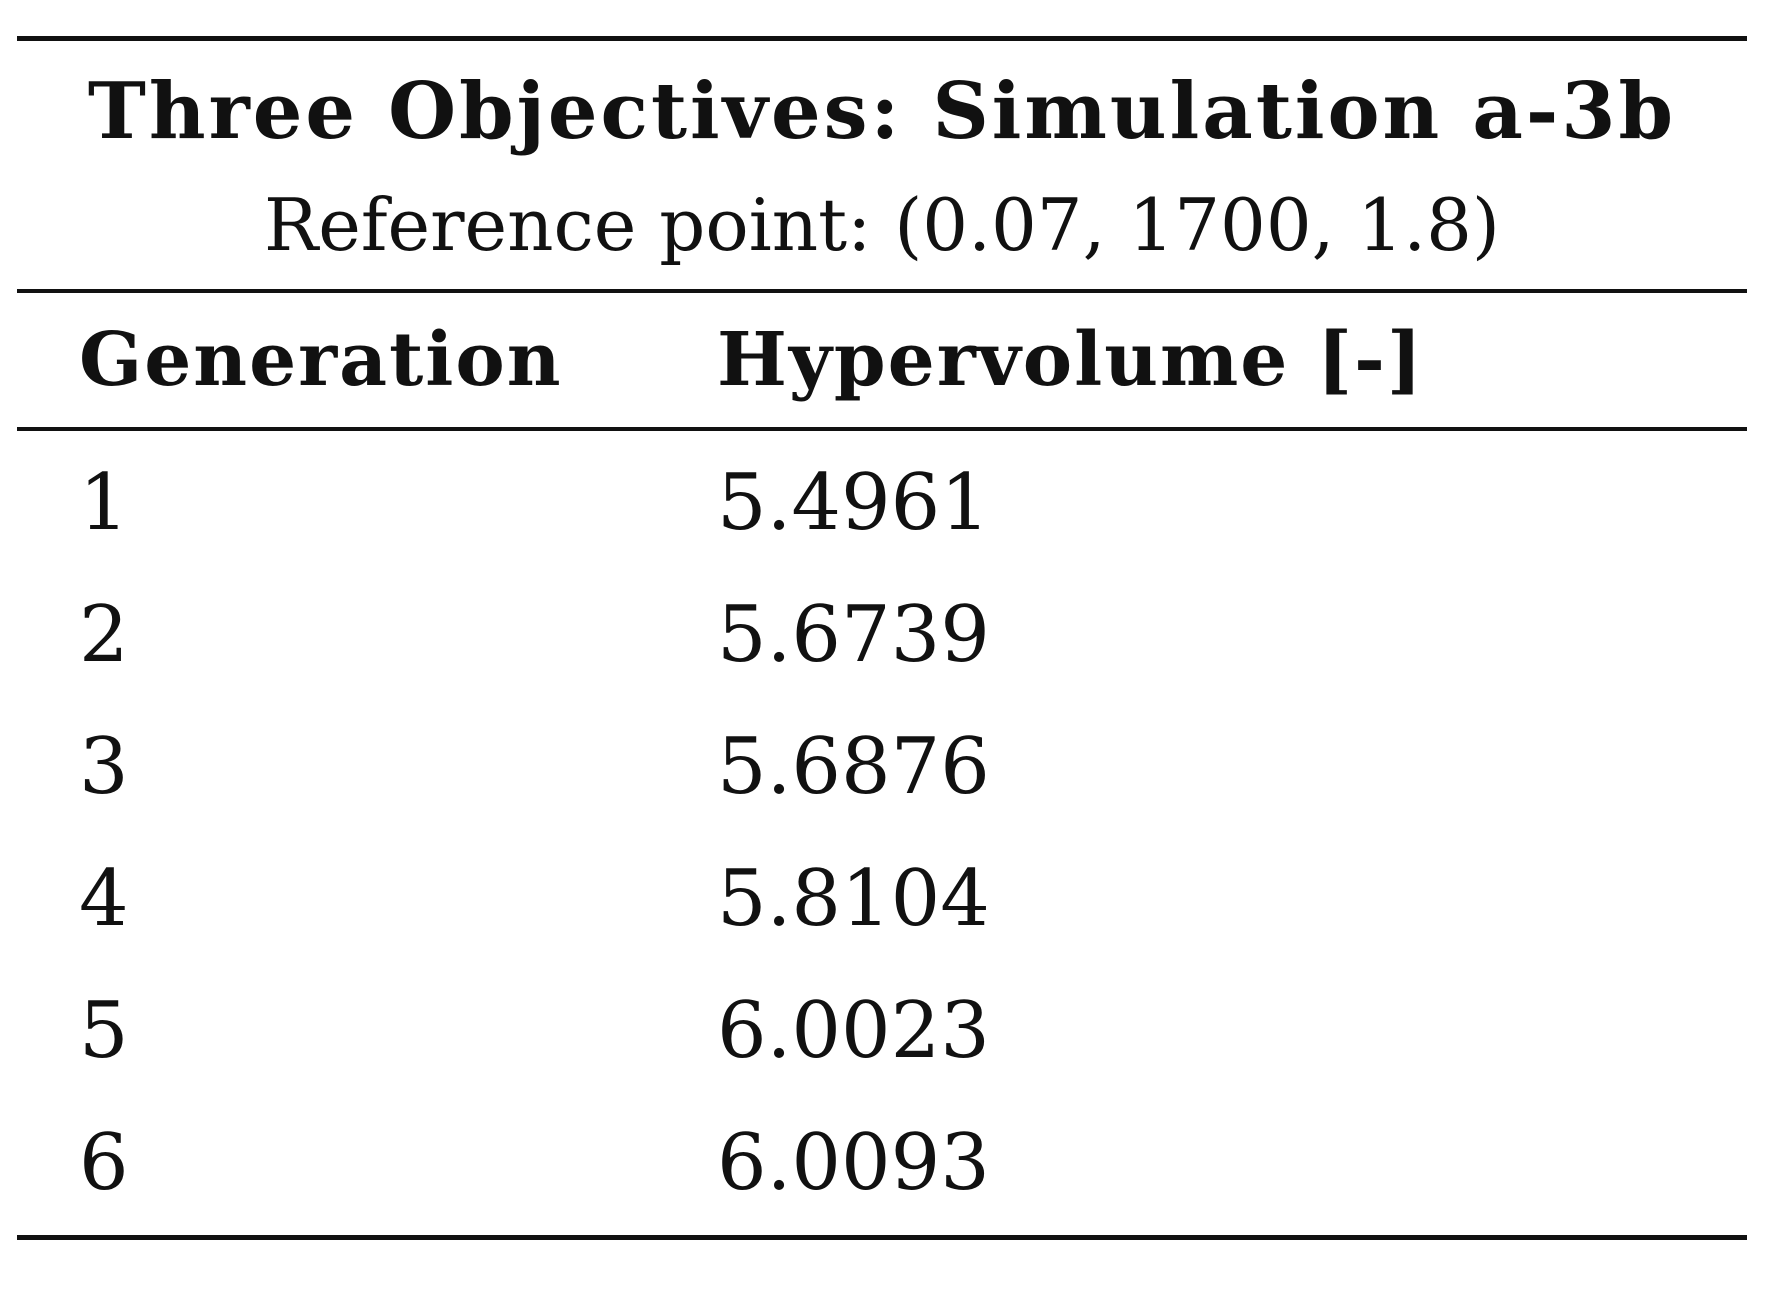  I want to click on table-row: 5 6.0023, so click(882, 1031).